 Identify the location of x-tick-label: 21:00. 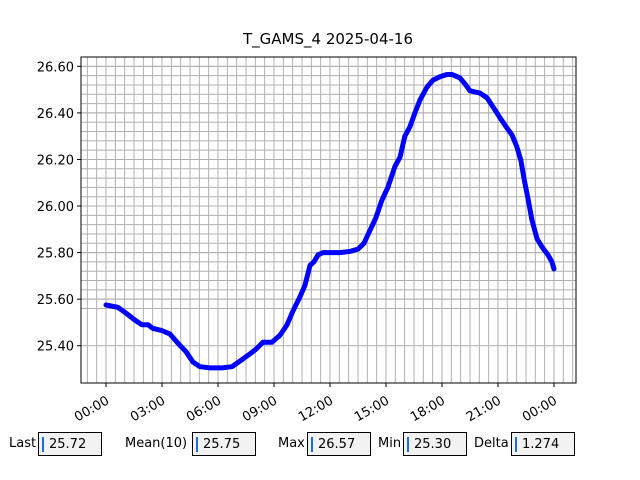
(484, 409).